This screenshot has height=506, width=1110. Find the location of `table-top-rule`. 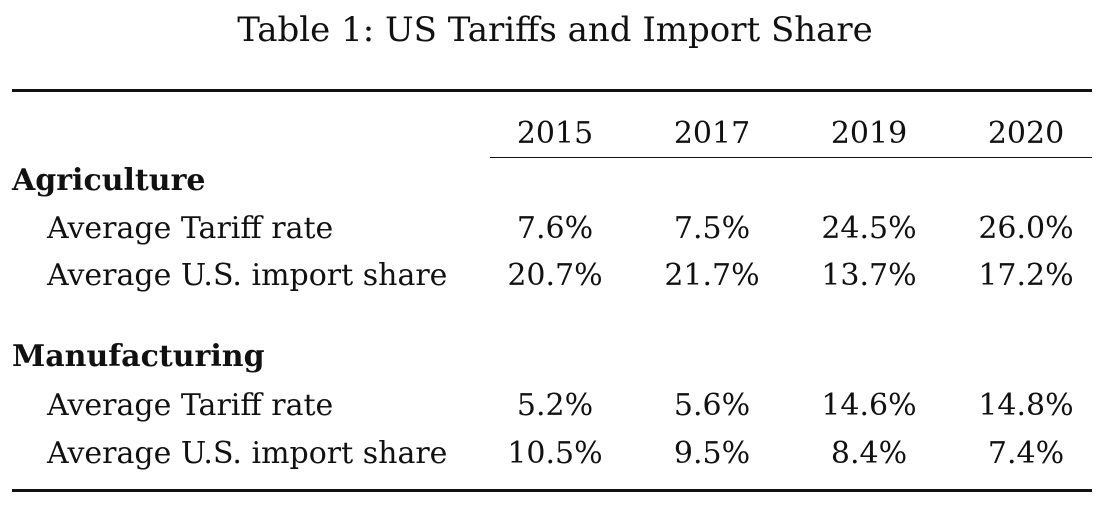

table-top-rule is located at coordinates (552, 90).